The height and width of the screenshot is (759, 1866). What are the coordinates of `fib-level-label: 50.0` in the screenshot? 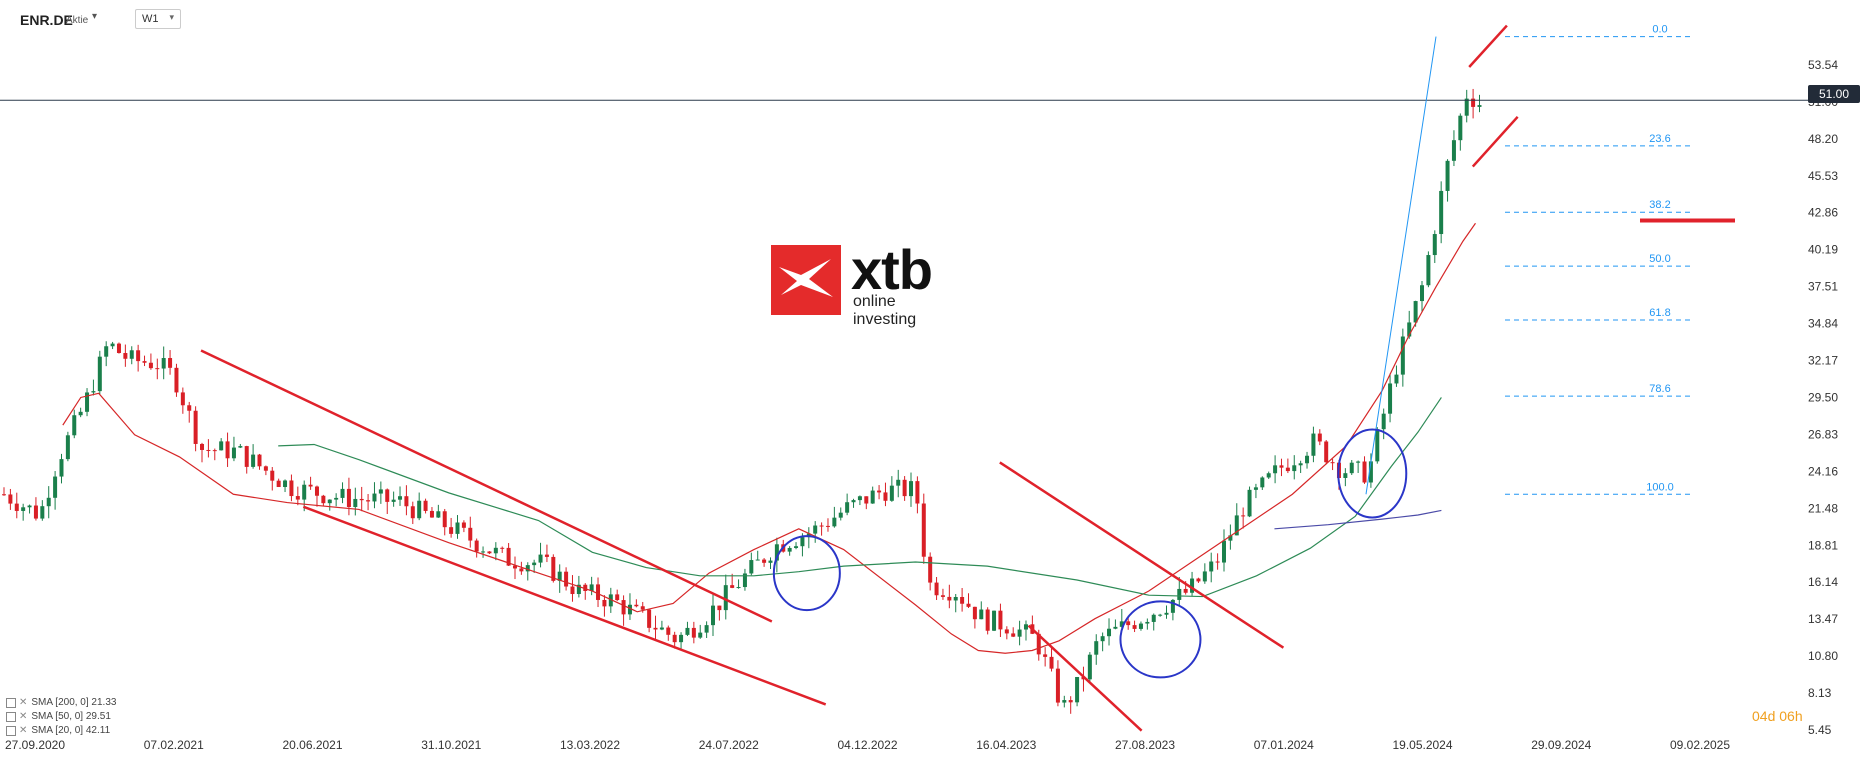 It's located at (1659, 259).